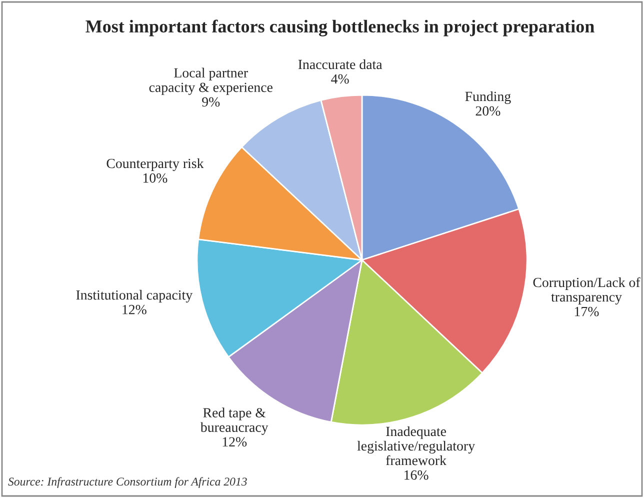 The image size is (644, 498). Describe the element at coordinates (134, 296) in the screenshot. I see `slice-label: Institutional capacity` at that location.